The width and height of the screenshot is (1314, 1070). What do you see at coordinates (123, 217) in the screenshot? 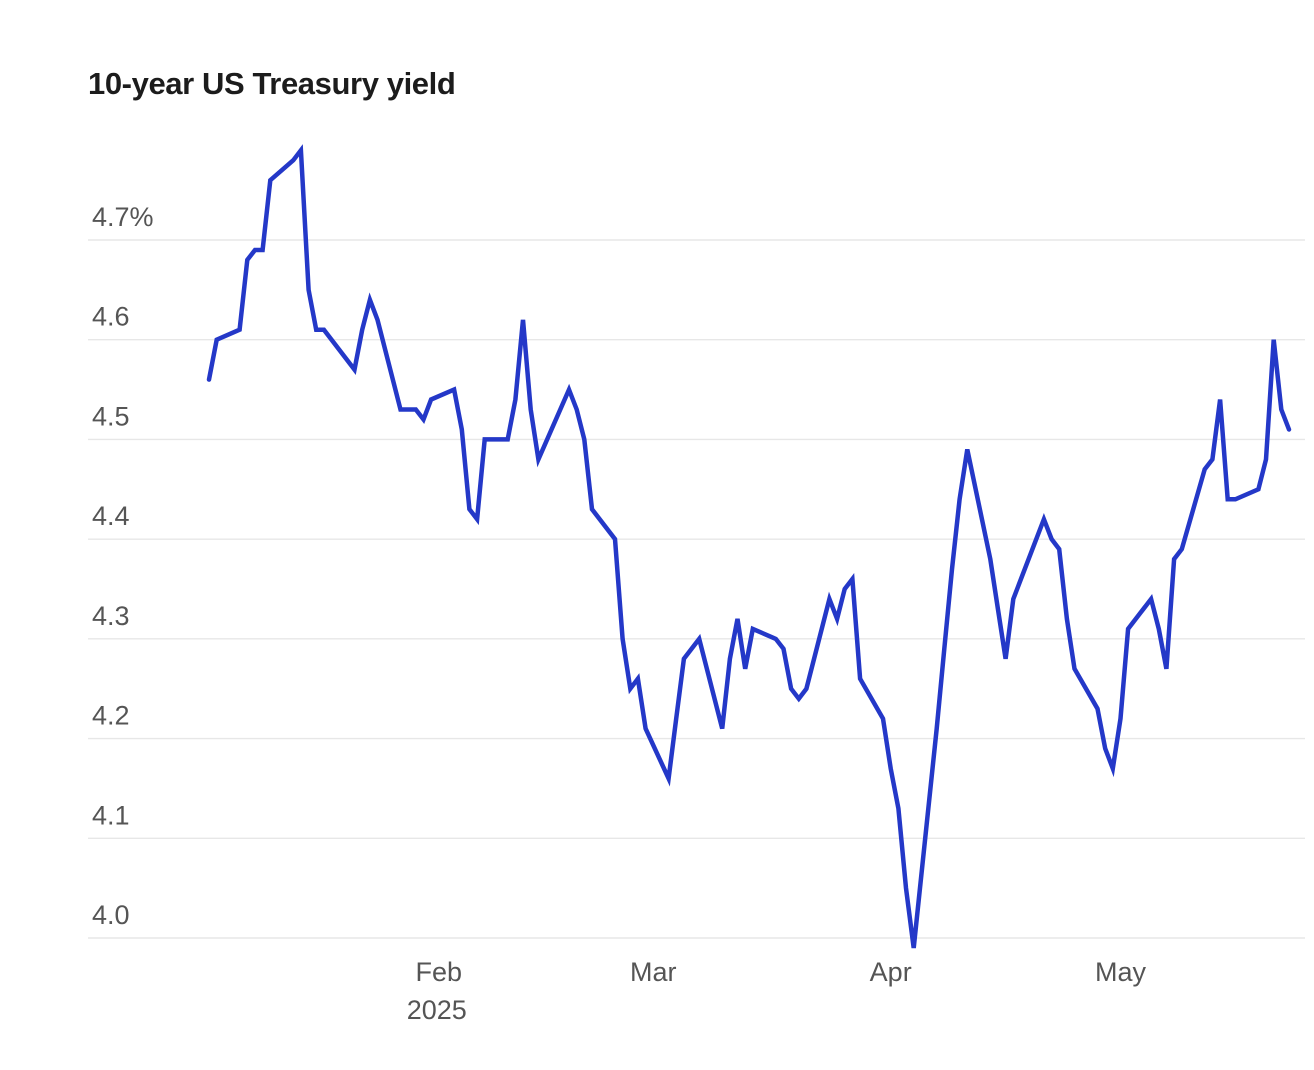
I see `y-axis-label: 4.7%` at bounding box center [123, 217].